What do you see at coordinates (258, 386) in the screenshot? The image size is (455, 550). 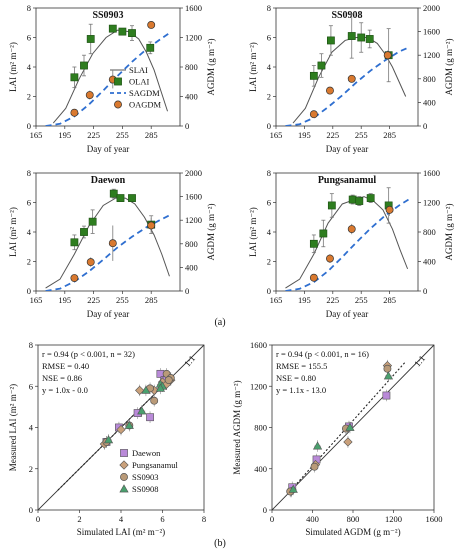 I see `y-tick-label: 1200` at bounding box center [258, 386].